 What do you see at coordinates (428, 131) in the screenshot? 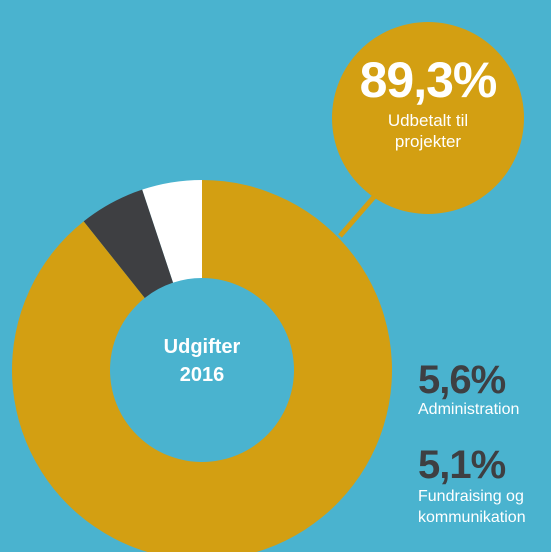
I see `category-label: Udbetalt til projekter` at bounding box center [428, 131].